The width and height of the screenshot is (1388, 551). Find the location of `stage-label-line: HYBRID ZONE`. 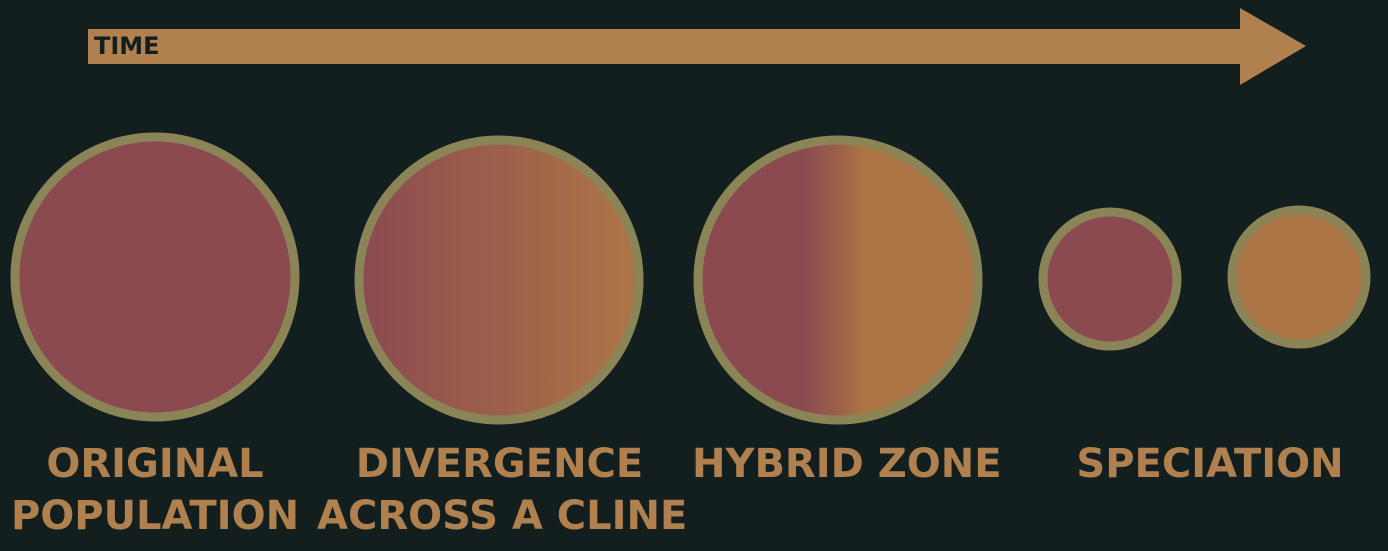

stage-label-line: HYBRID ZONE is located at coordinates (847, 464).